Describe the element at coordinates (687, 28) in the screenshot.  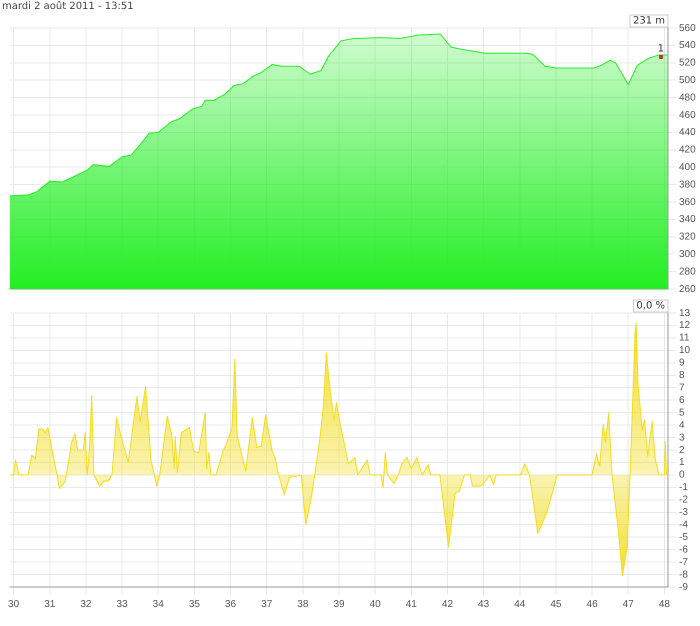
I see `y-tick-label: 560` at that location.